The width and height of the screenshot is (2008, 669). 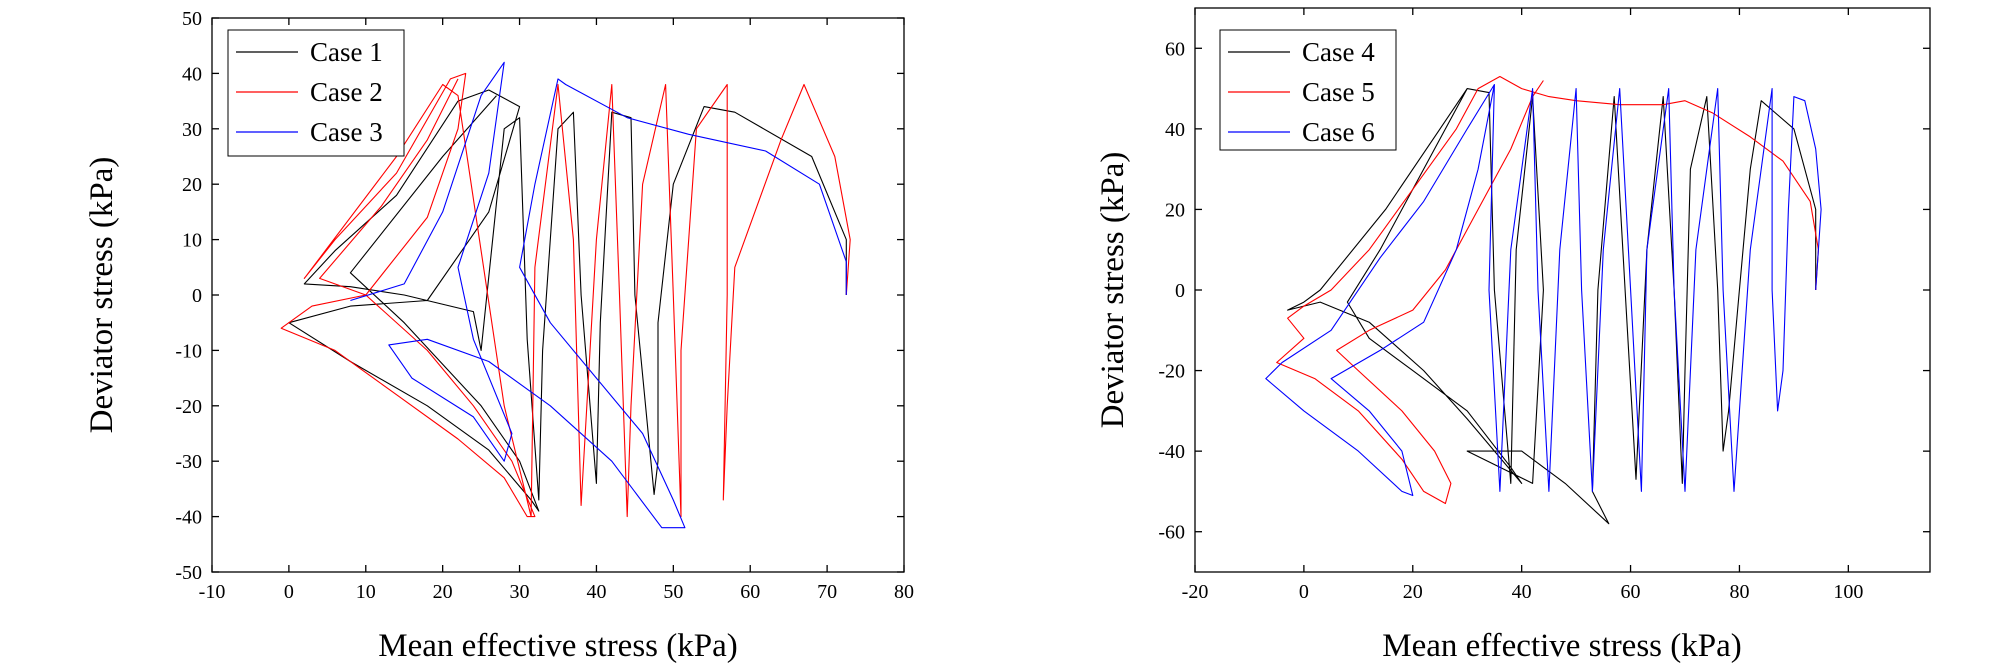 What do you see at coordinates (346, 92) in the screenshot?
I see `legend-label: Case 2` at bounding box center [346, 92].